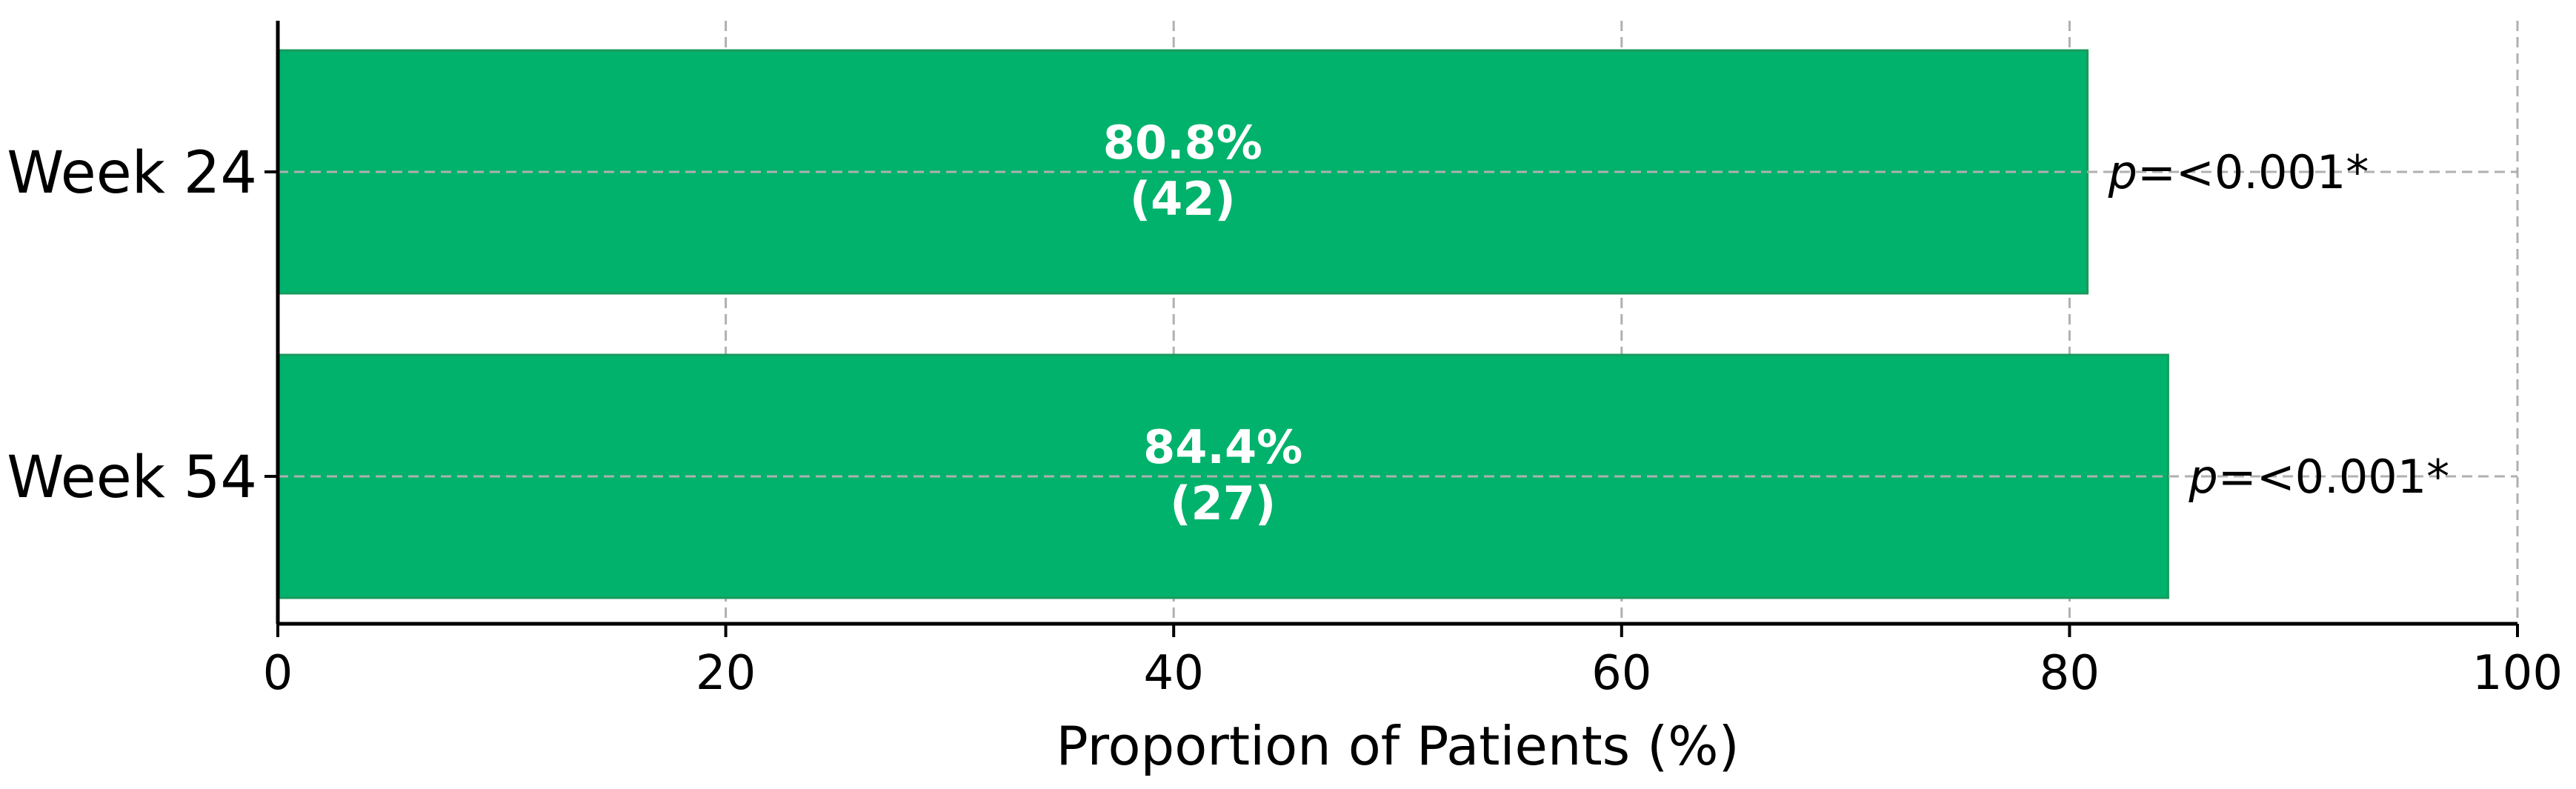 Image resolution: width=2576 pixels, height=789 pixels. Describe the element at coordinates (1183, 199) in the screenshot. I see `bar-count-label: (42)` at that location.